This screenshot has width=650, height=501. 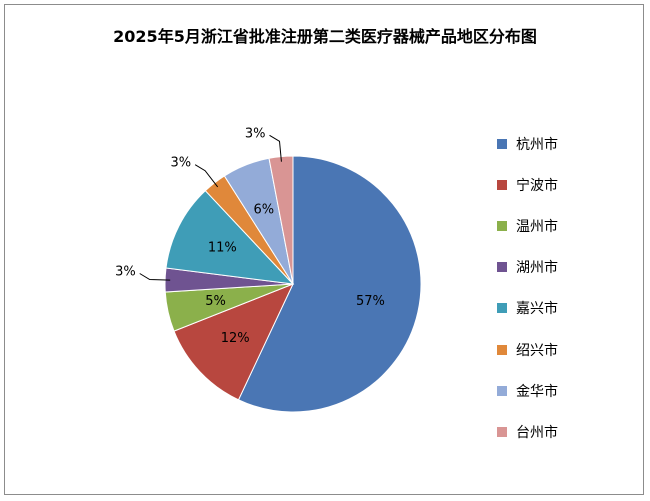 What do you see at coordinates (537, 226) in the screenshot?
I see `legend-label: 温州市` at bounding box center [537, 226].